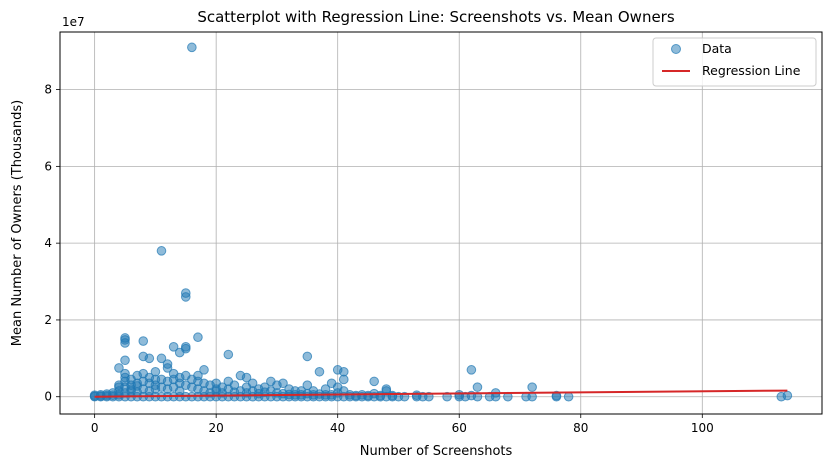  Describe the element at coordinates (48, 90) in the screenshot. I see `y-tick-label: 8` at that location.